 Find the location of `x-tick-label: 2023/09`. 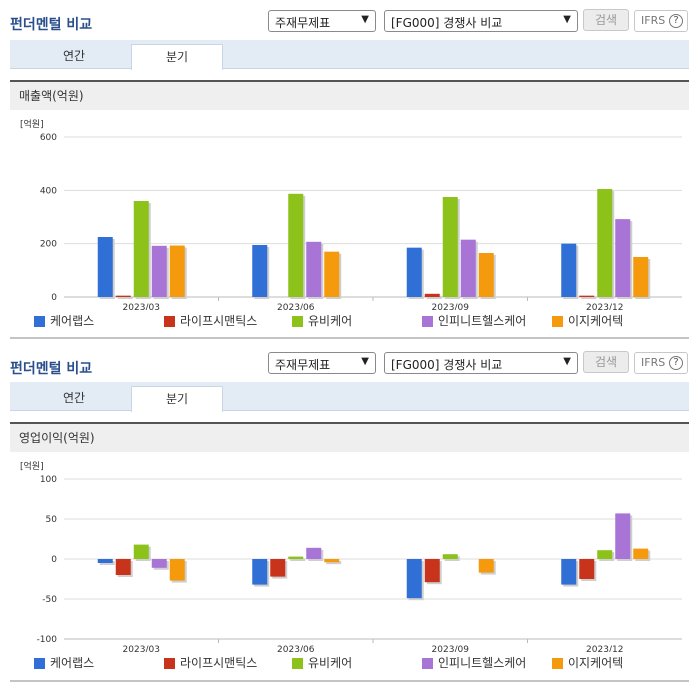

x-tick-label: 2023/09 is located at coordinates (451, 648).